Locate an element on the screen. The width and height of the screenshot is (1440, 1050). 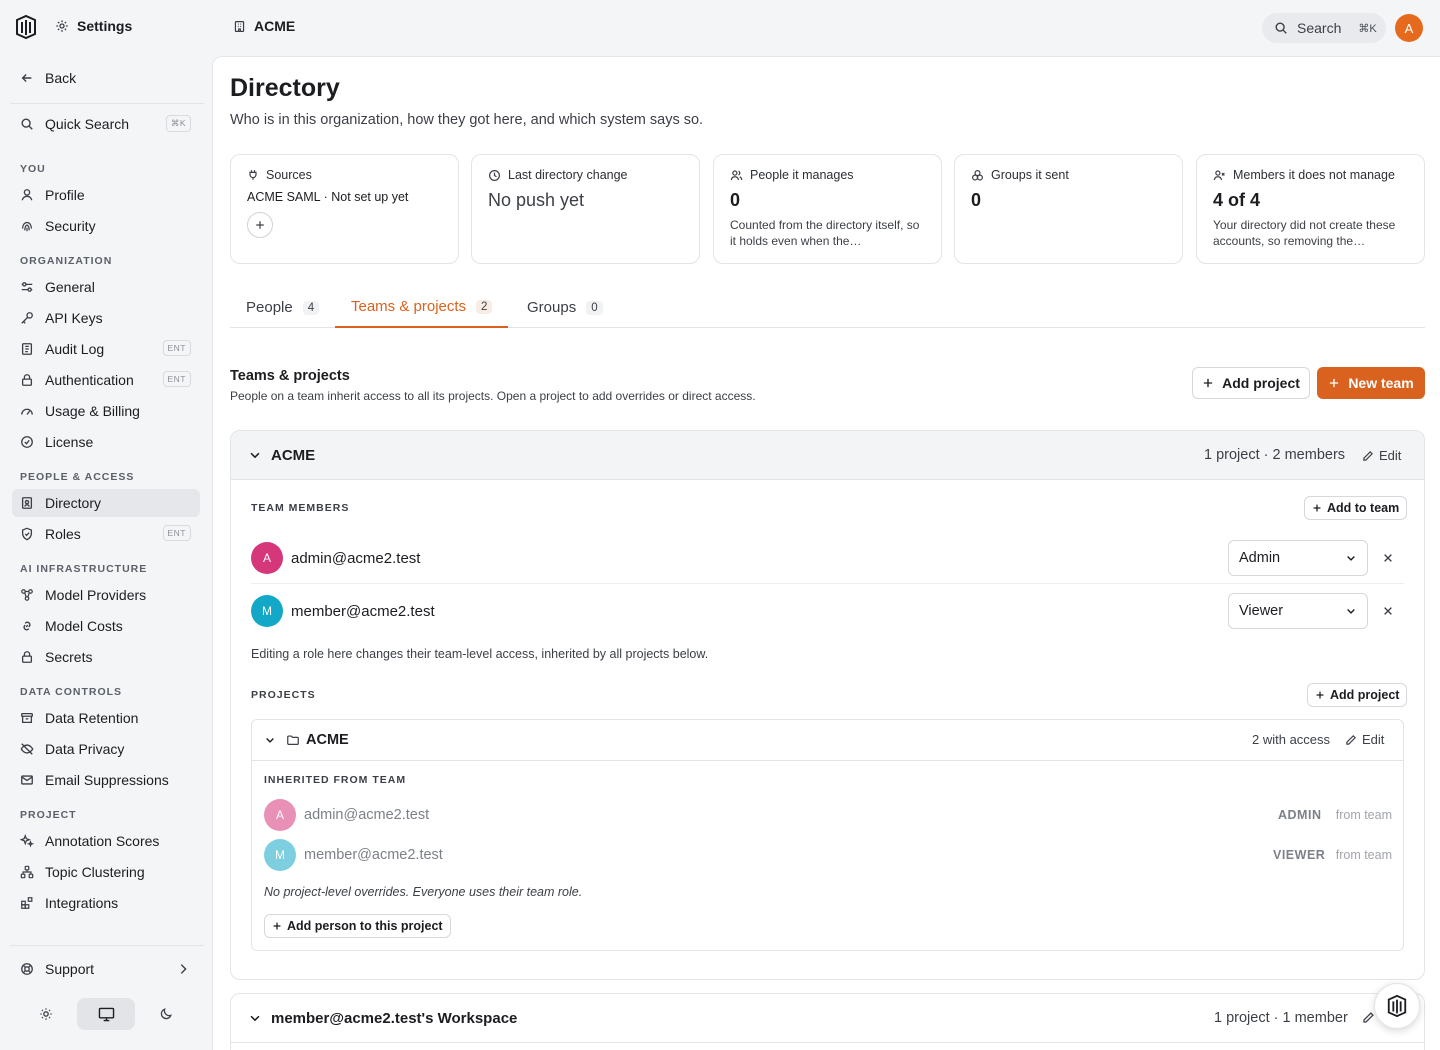
project-access-count: 2 with access is located at coordinates (1291, 739).